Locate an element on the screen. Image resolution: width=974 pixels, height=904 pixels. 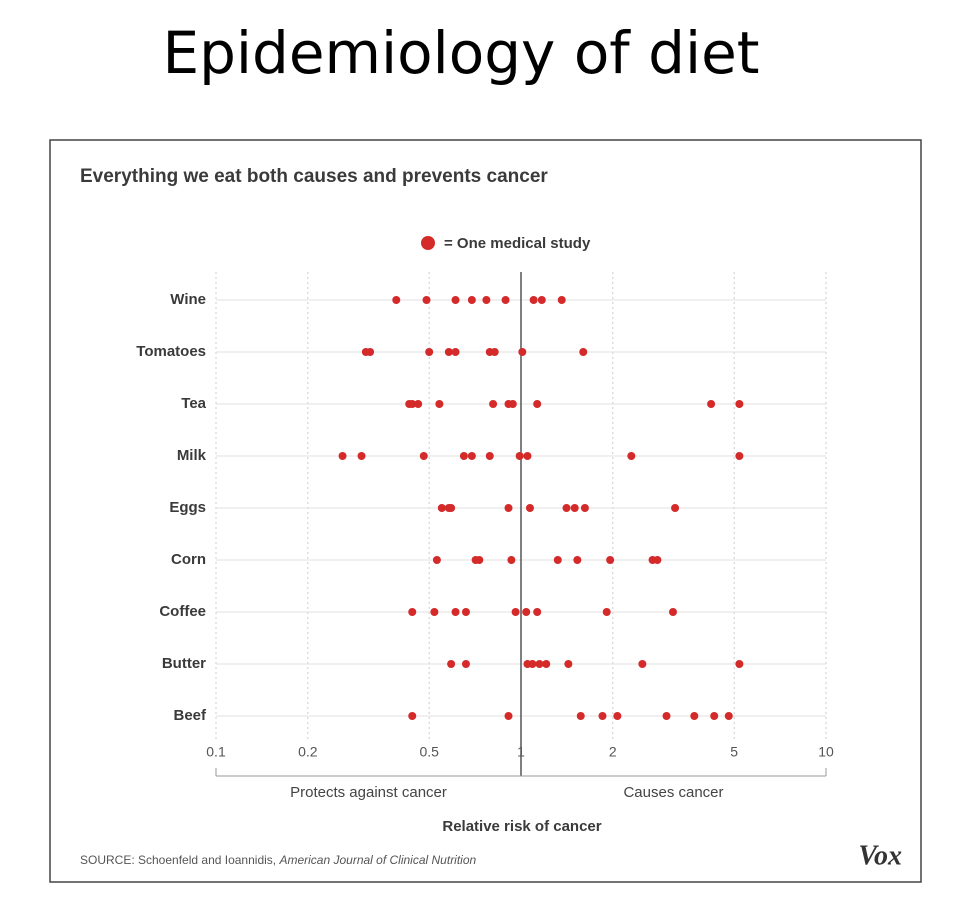
category-label: Wine is located at coordinates (188, 299).